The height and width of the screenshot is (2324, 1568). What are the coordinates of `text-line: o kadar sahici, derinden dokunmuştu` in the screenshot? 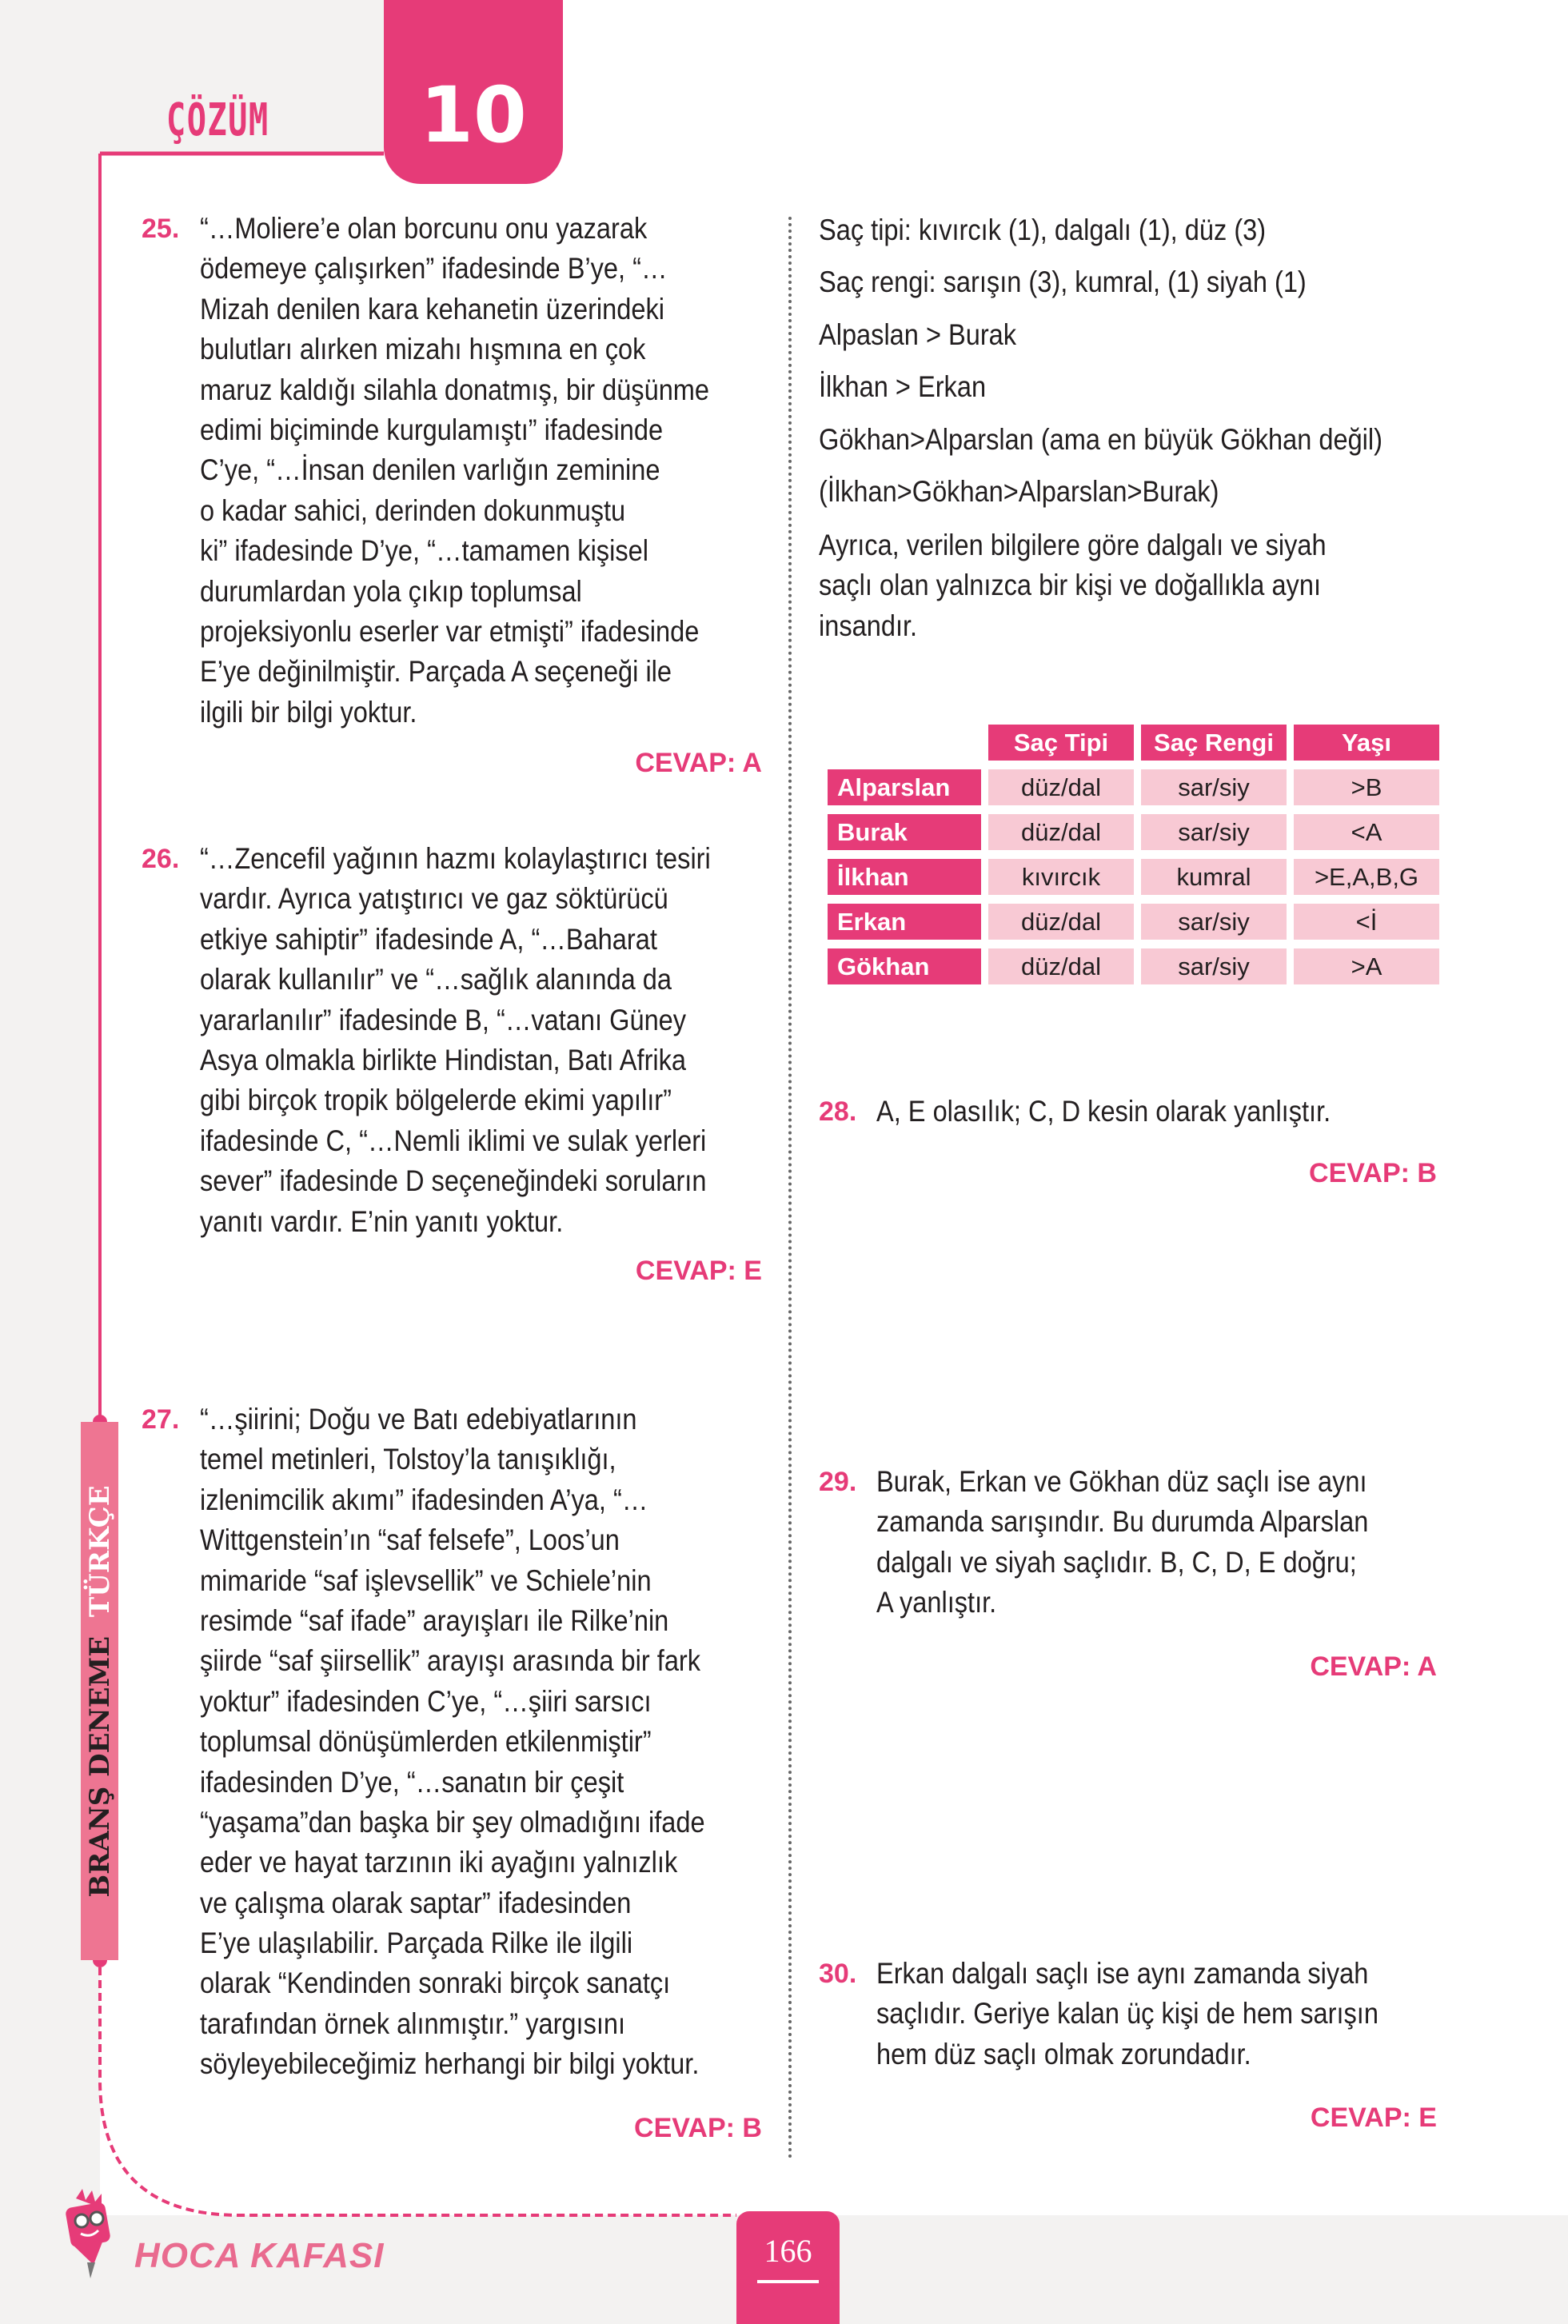 It's located at (413, 510).